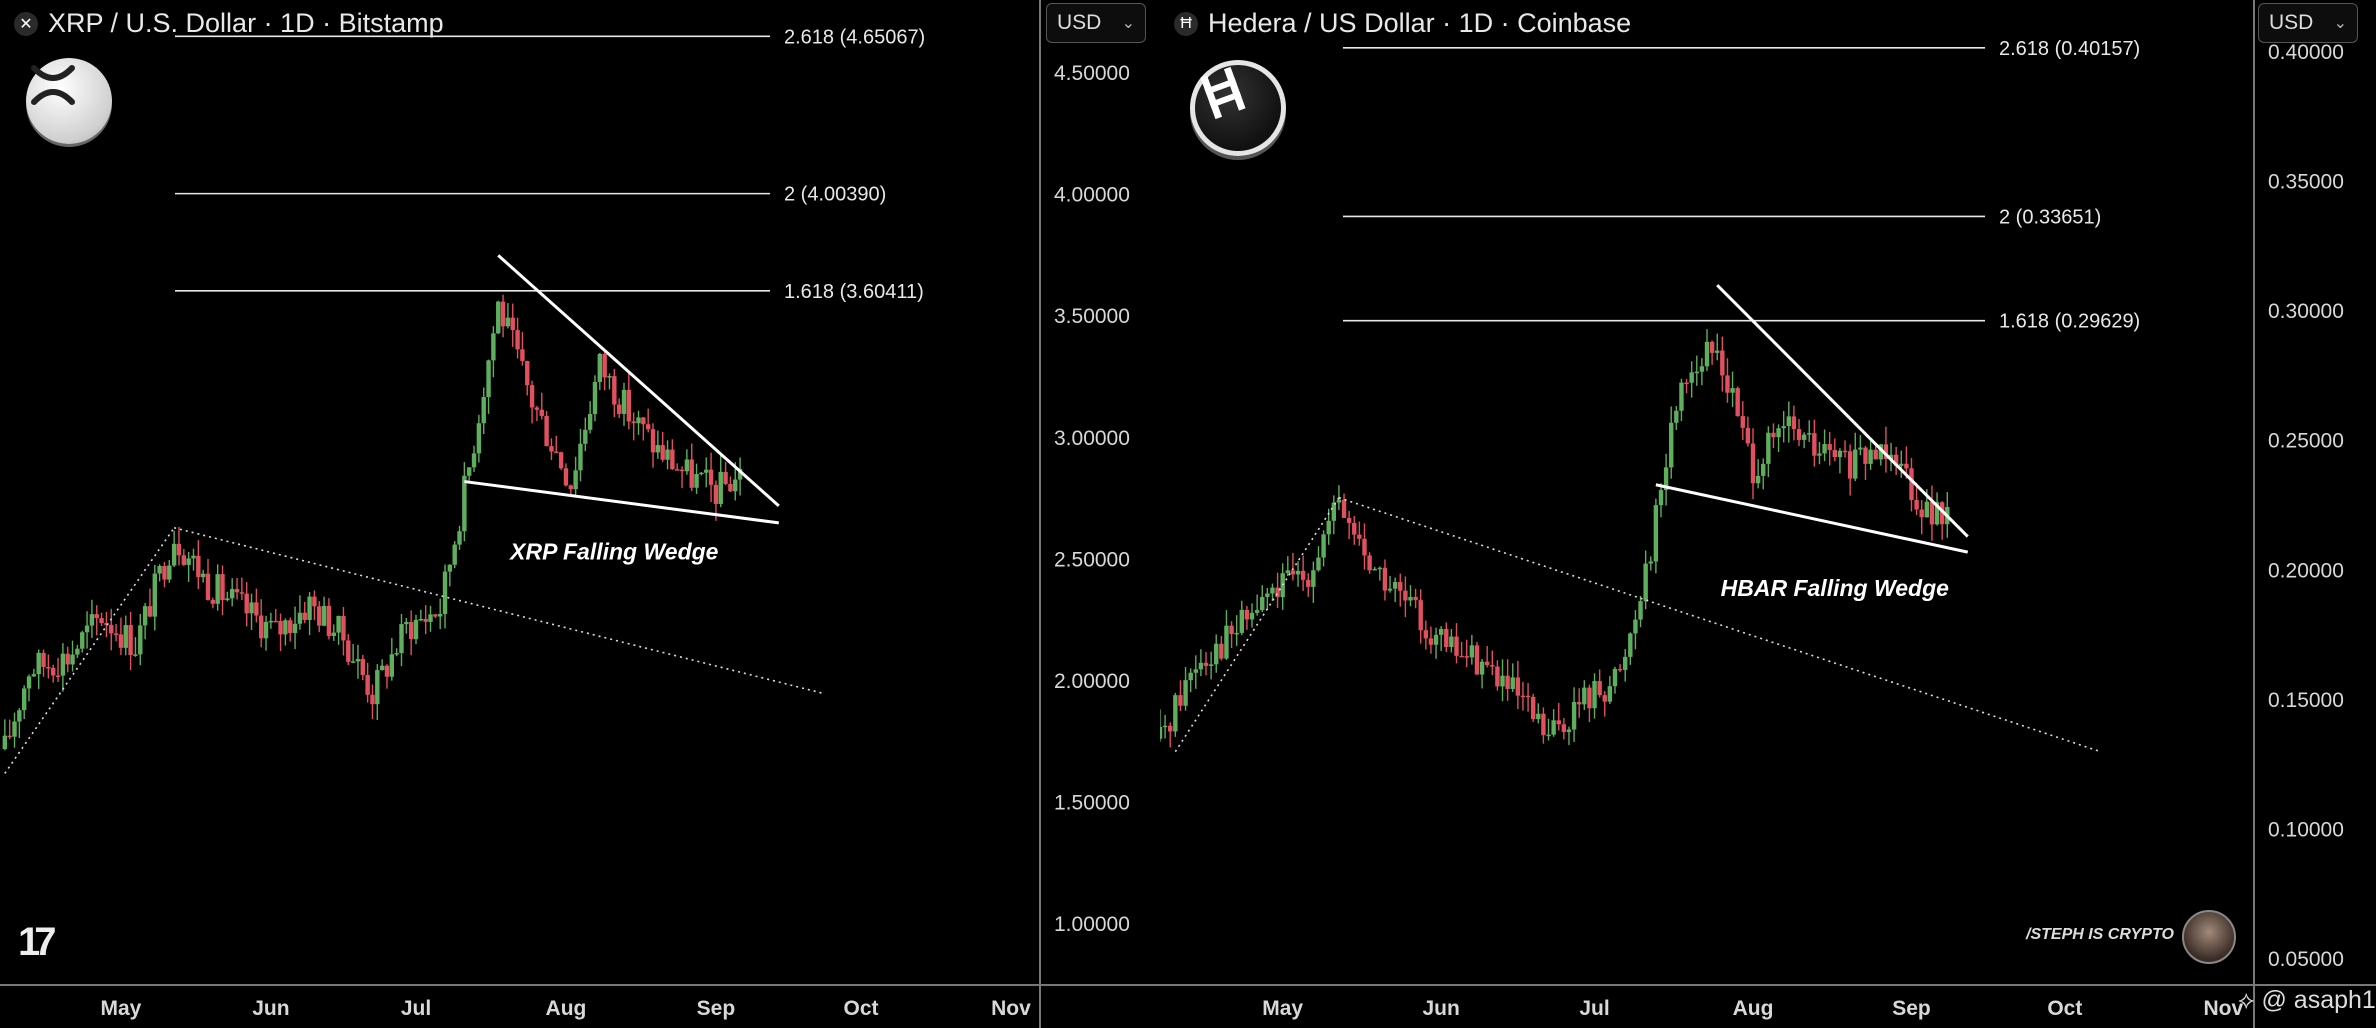  Describe the element at coordinates (1223, 93) in the screenshot. I see `hbar-h-mark-icon` at that location.